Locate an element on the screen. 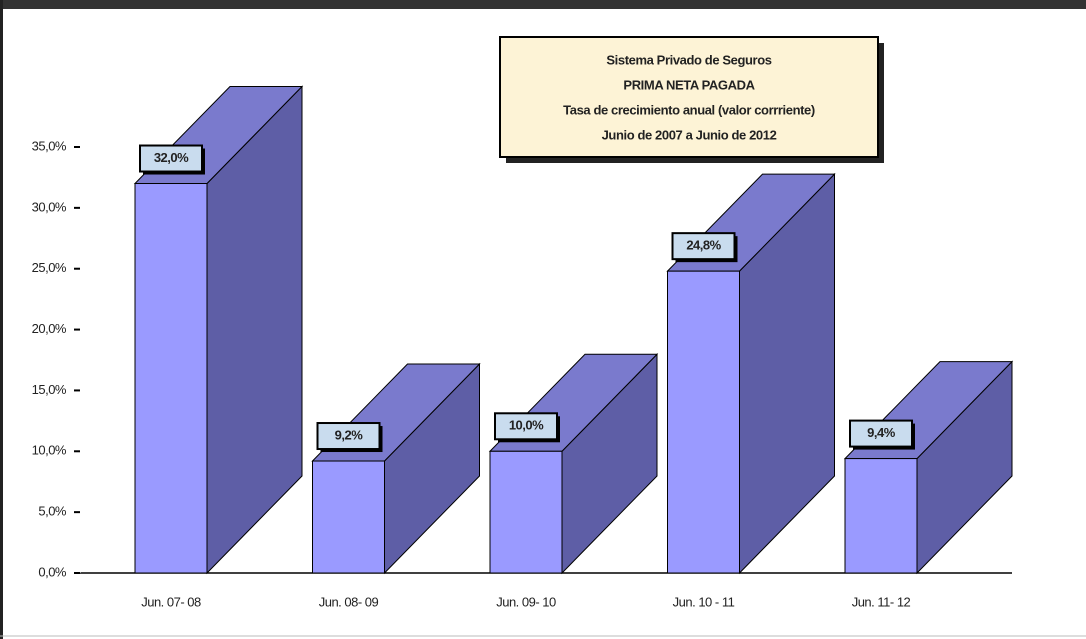 This screenshot has height=639, width=1086. x-tick-label: Jun. 09- 10 is located at coordinates (526, 601).